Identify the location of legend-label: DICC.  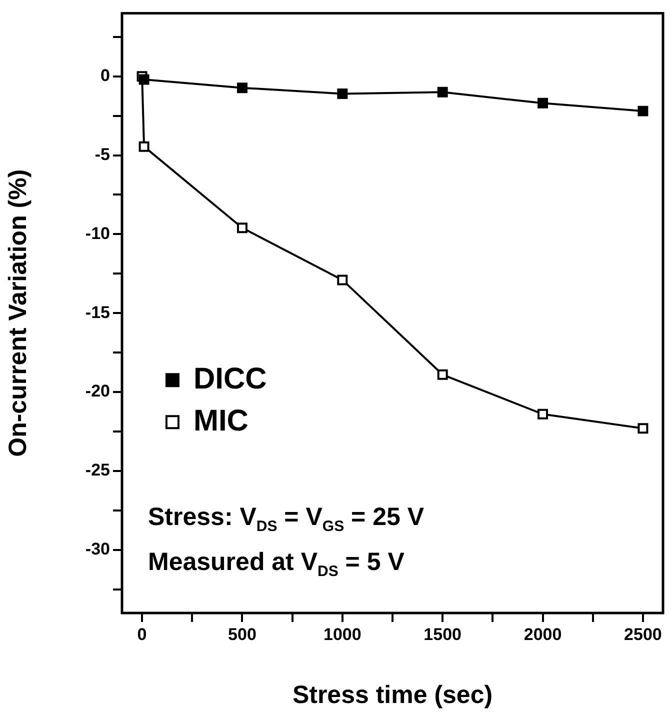
(230, 379).